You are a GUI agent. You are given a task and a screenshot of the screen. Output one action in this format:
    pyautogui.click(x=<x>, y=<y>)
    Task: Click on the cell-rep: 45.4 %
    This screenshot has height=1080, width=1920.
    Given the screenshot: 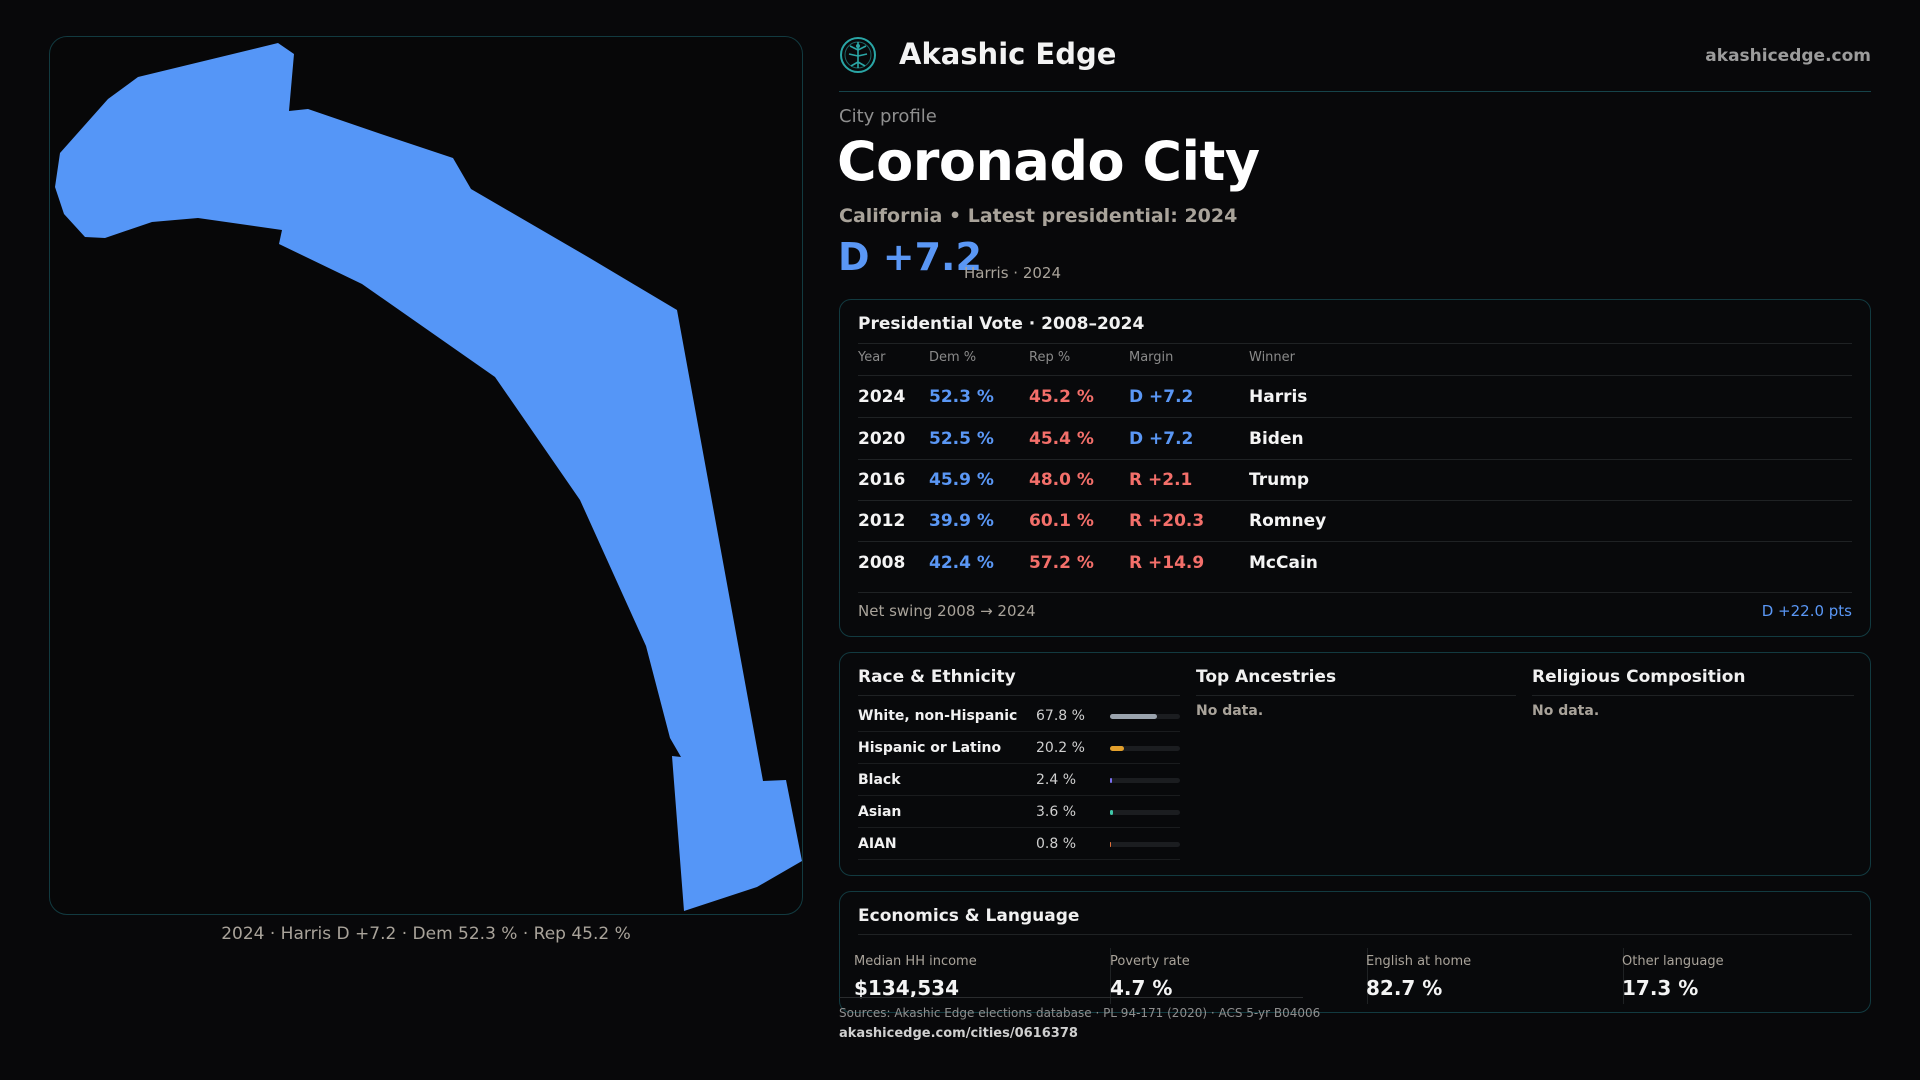 What is the action you would take?
    pyautogui.click(x=1061, y=439)
    